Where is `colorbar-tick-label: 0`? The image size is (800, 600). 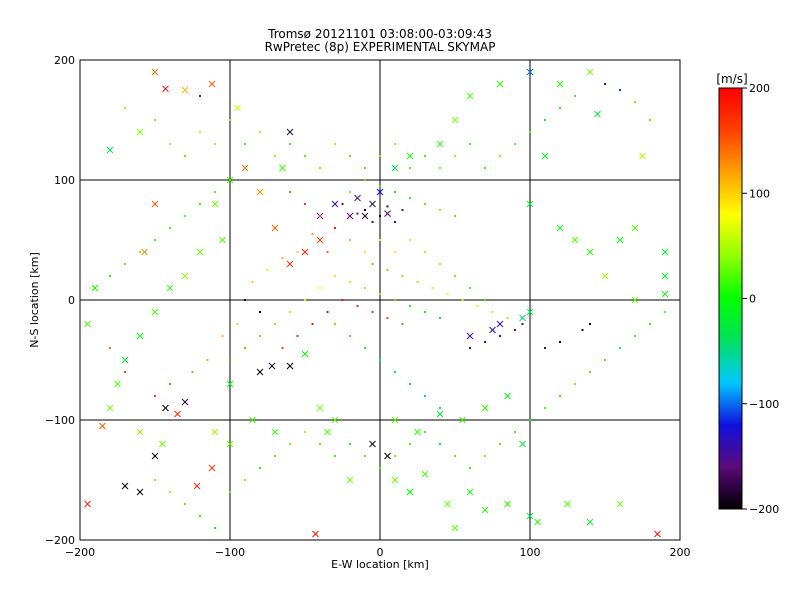 colorbar-tick-label: 0 is located at coordinates (752, 299).